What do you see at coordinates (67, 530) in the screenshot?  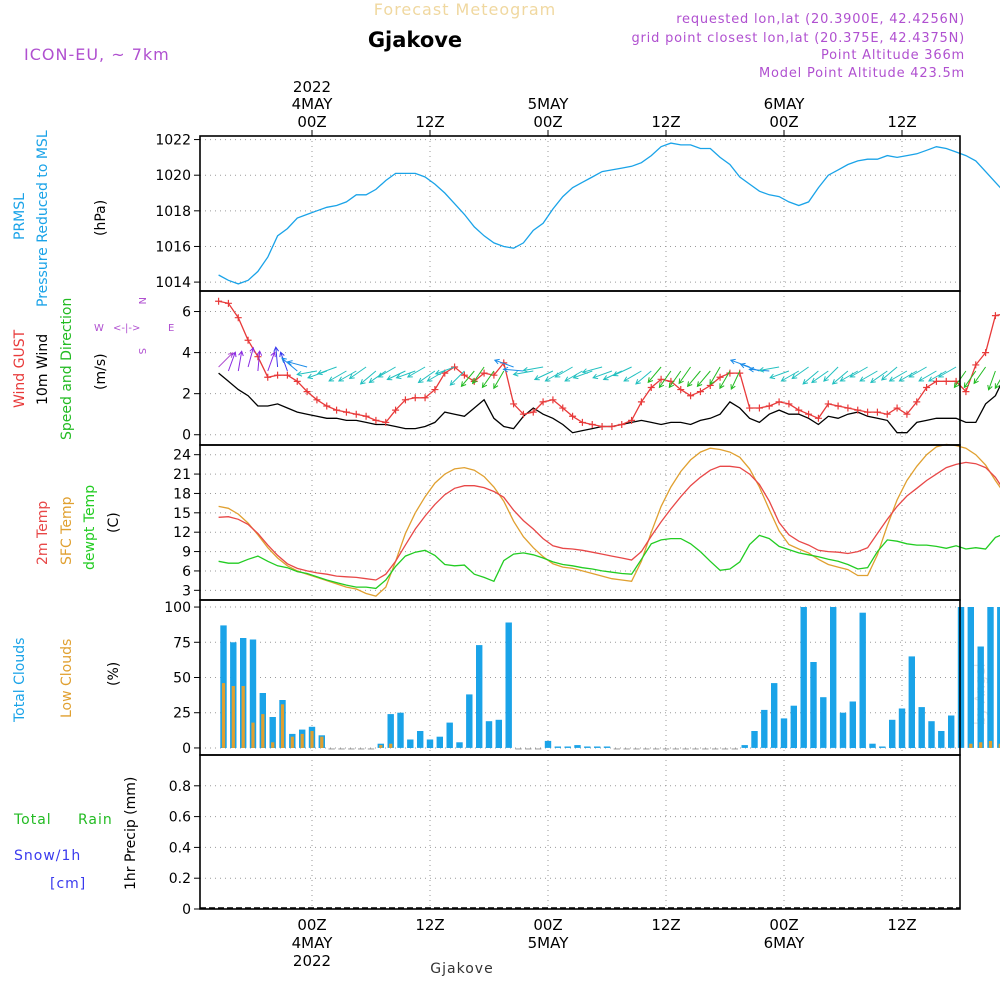 I see `temp-sfc-label: SFC Temp` at bounding box center [67, 530].